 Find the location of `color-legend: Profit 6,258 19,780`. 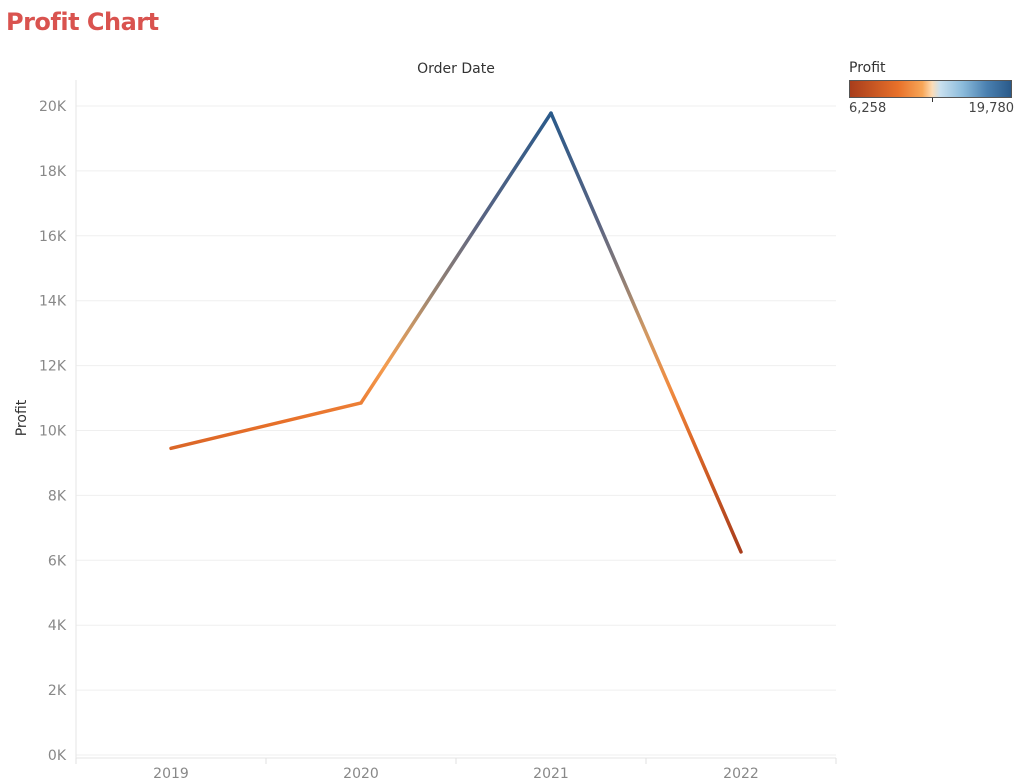

color-legend: Profit 6,258 19,780 is located at coordinates (934, 88).